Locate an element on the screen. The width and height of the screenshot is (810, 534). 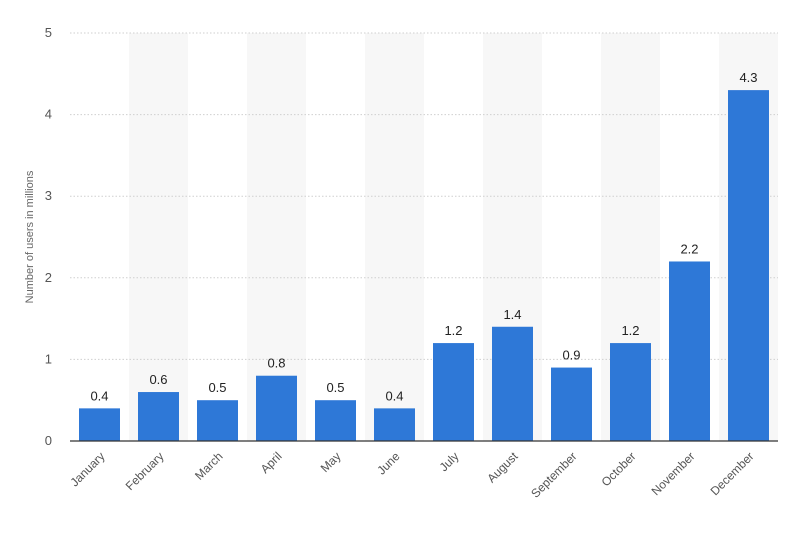
x-tick-label-december: December is located at coordinates (732, 473).